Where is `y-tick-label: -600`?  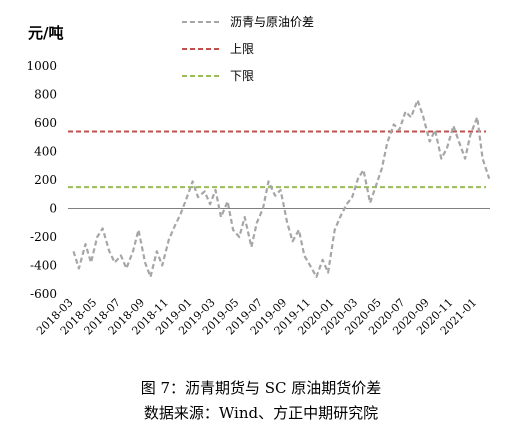
y-tick-label: -600 is located at coordinates (43, 294).